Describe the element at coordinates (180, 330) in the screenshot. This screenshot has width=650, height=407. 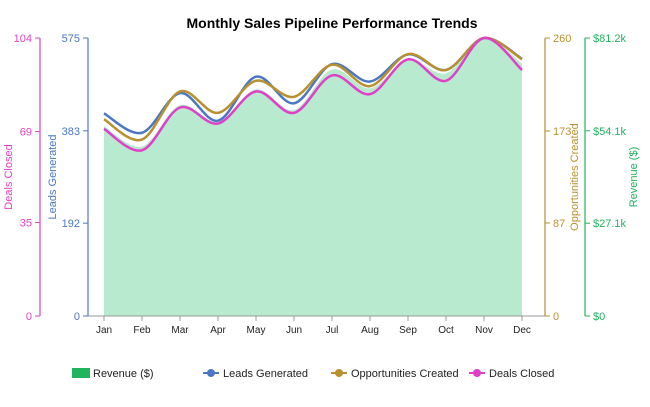
I see `x-tick-label: Mar` at that location.